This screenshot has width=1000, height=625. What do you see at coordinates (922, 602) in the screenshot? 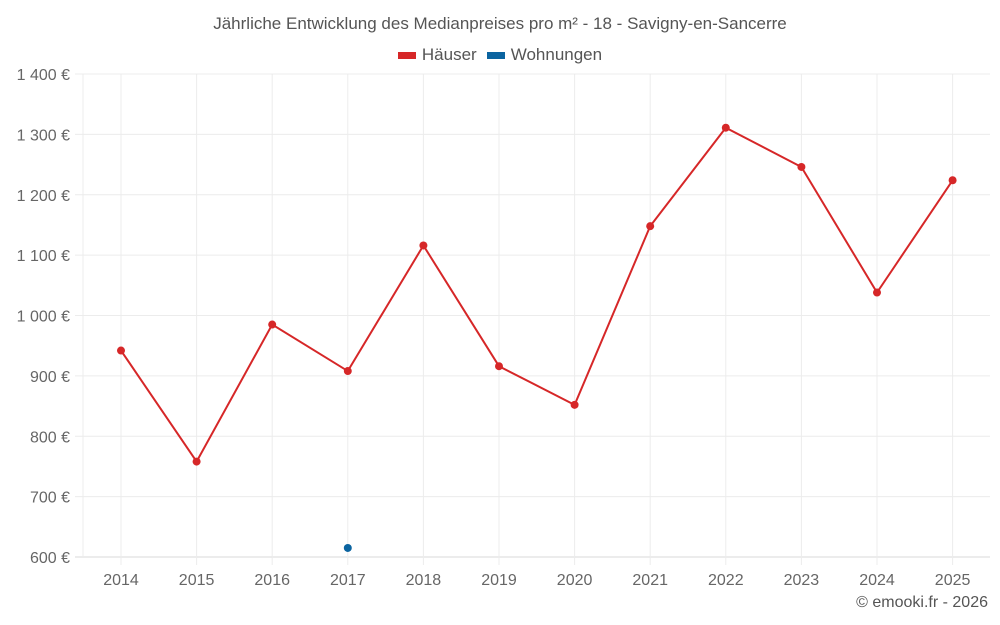
I see `credit-text: © emooki.fr - 2026` at bounding box center [922, 602].